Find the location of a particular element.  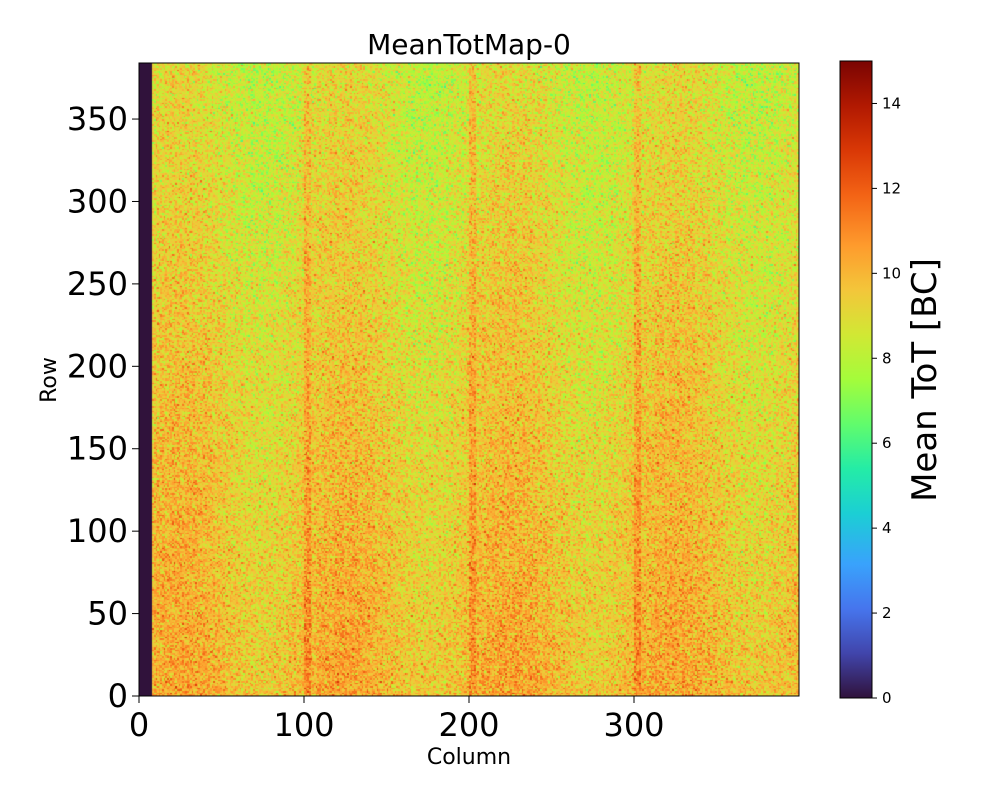

y-tick-label: 350 is located at coordinates (97, 119).